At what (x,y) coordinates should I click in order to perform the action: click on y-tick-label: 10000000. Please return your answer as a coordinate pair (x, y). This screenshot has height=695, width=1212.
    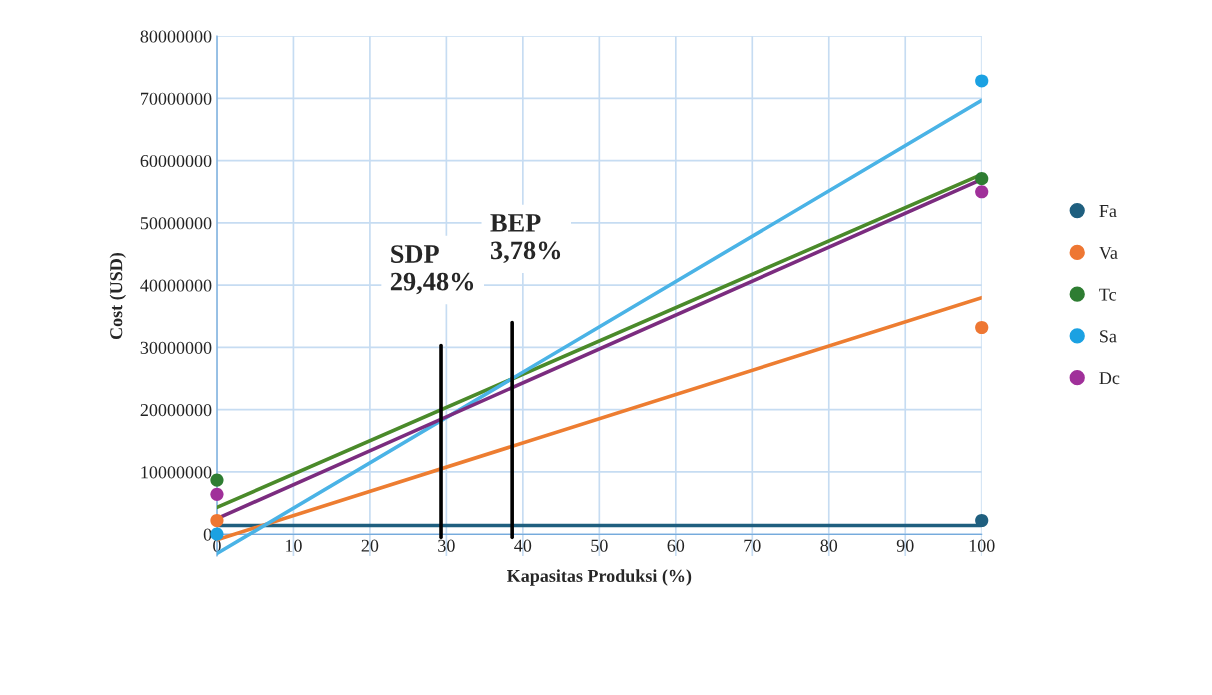
    Looking at the image, I should click on (176, 472).